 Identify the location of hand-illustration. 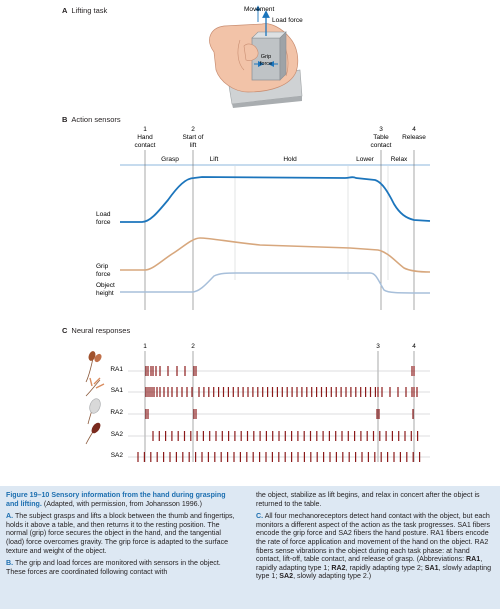
(256, 56).